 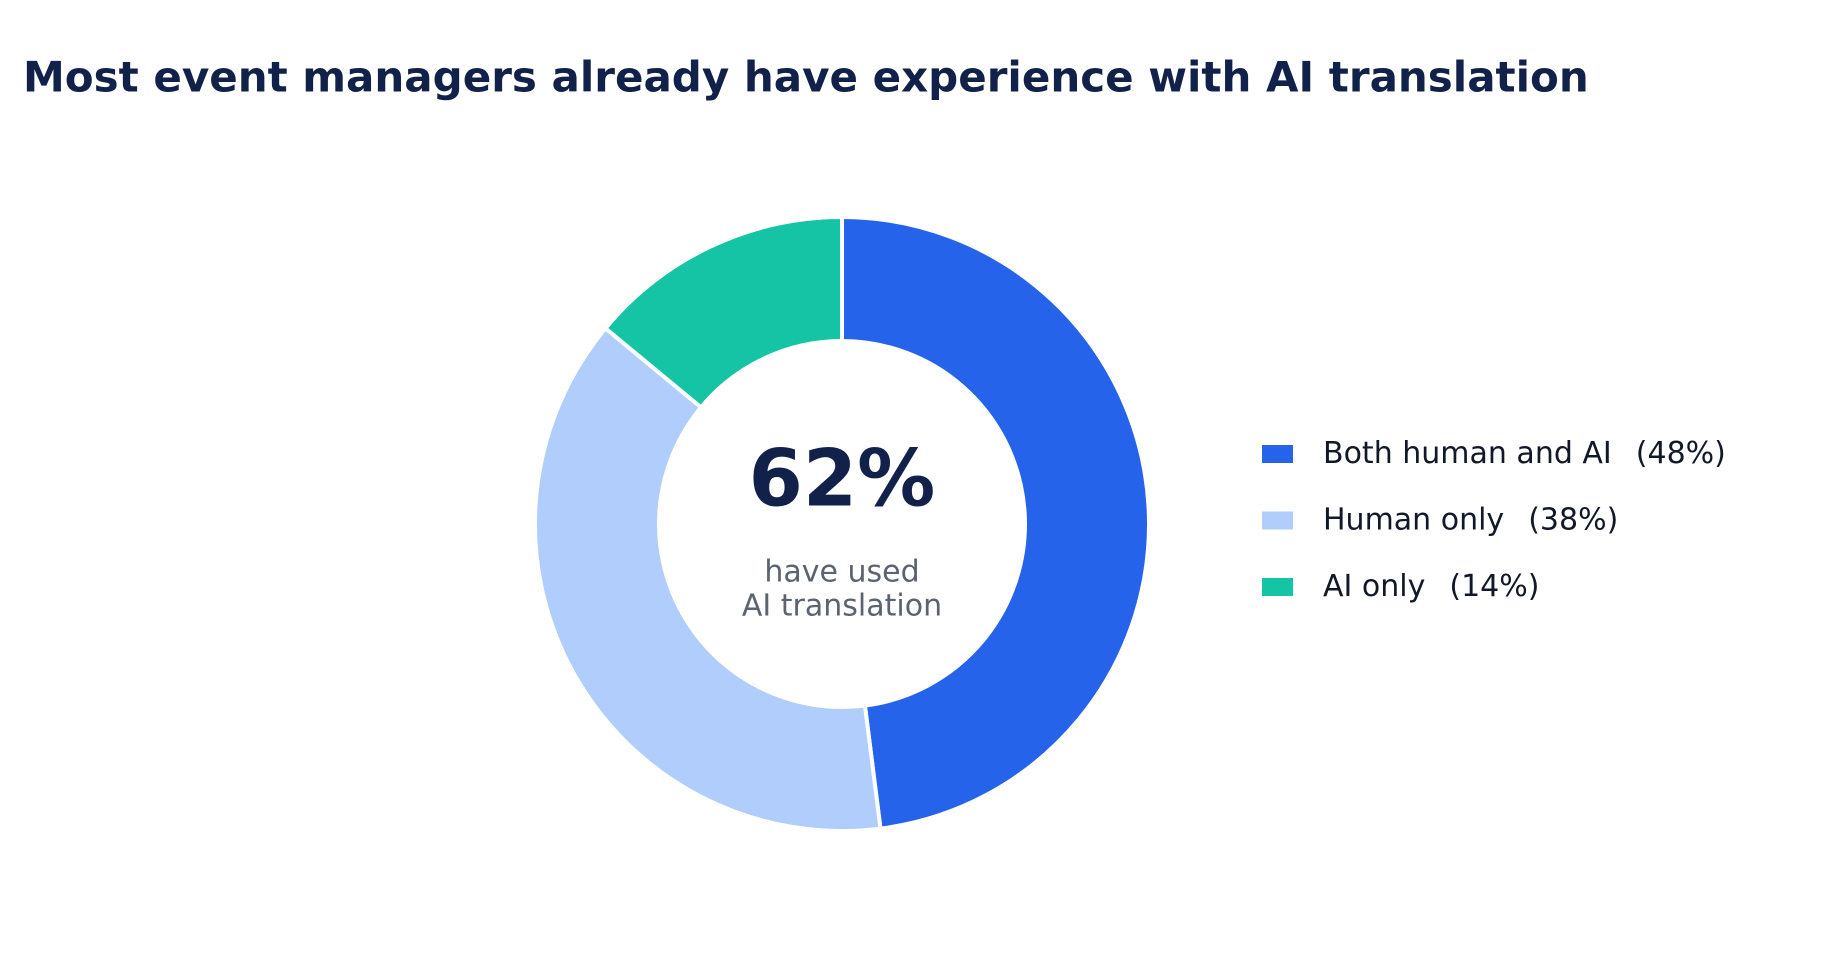 What do you see at coordinates (1573, 519) in the screenshot?
I see `legend-value: (38%)` at bounding box center [1573, 519].